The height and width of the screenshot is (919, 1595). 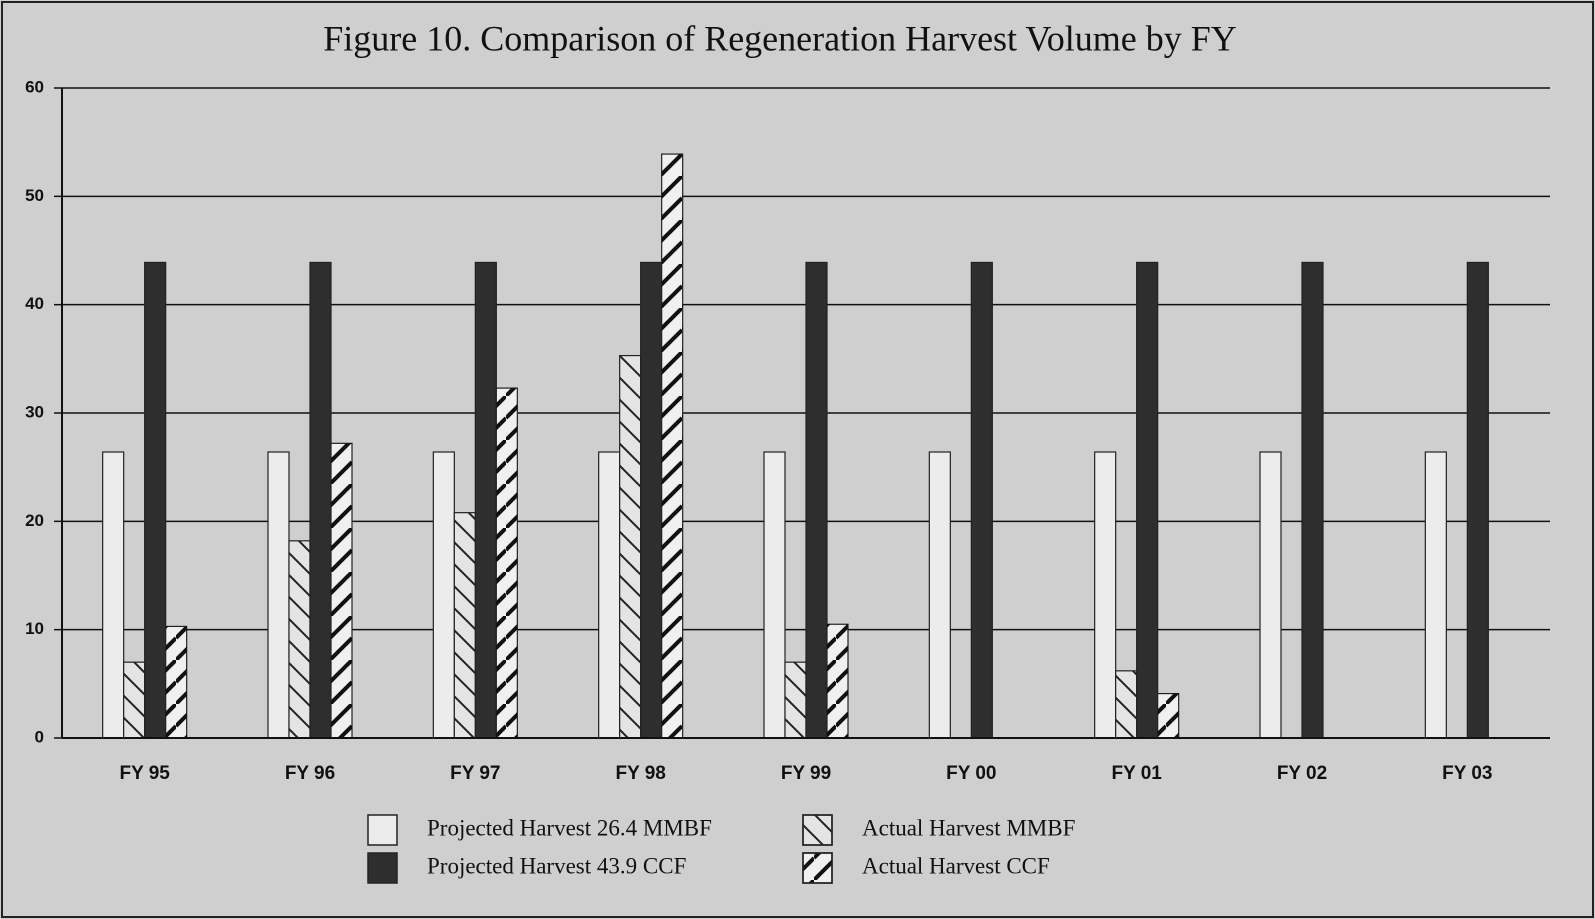 What do you see at coordinates (310, 773) in the screenshot?
I see `x-tick-label: FY 96` at bounding box center [310, 773].